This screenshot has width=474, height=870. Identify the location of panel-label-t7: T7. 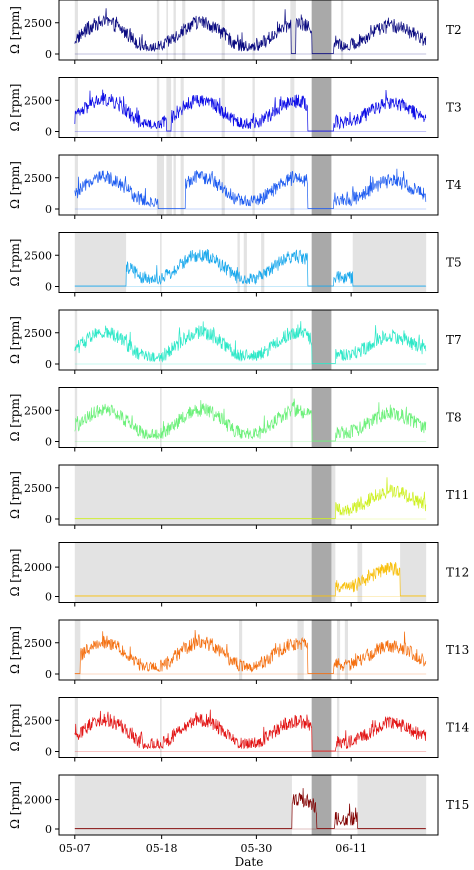
(454, 340).